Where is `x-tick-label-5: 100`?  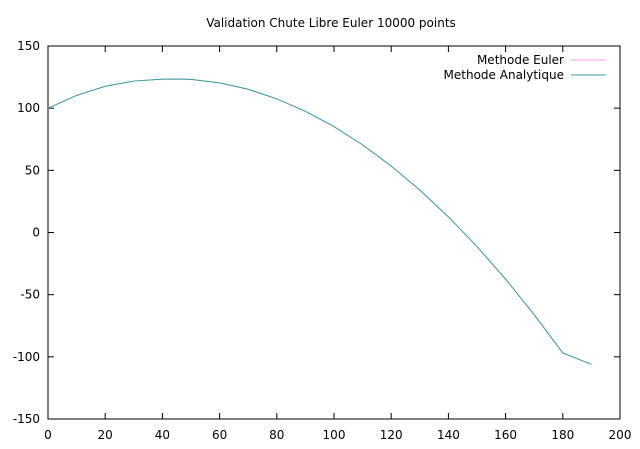
x-tick-label-5: 100 is located at coordinates (334, 435).